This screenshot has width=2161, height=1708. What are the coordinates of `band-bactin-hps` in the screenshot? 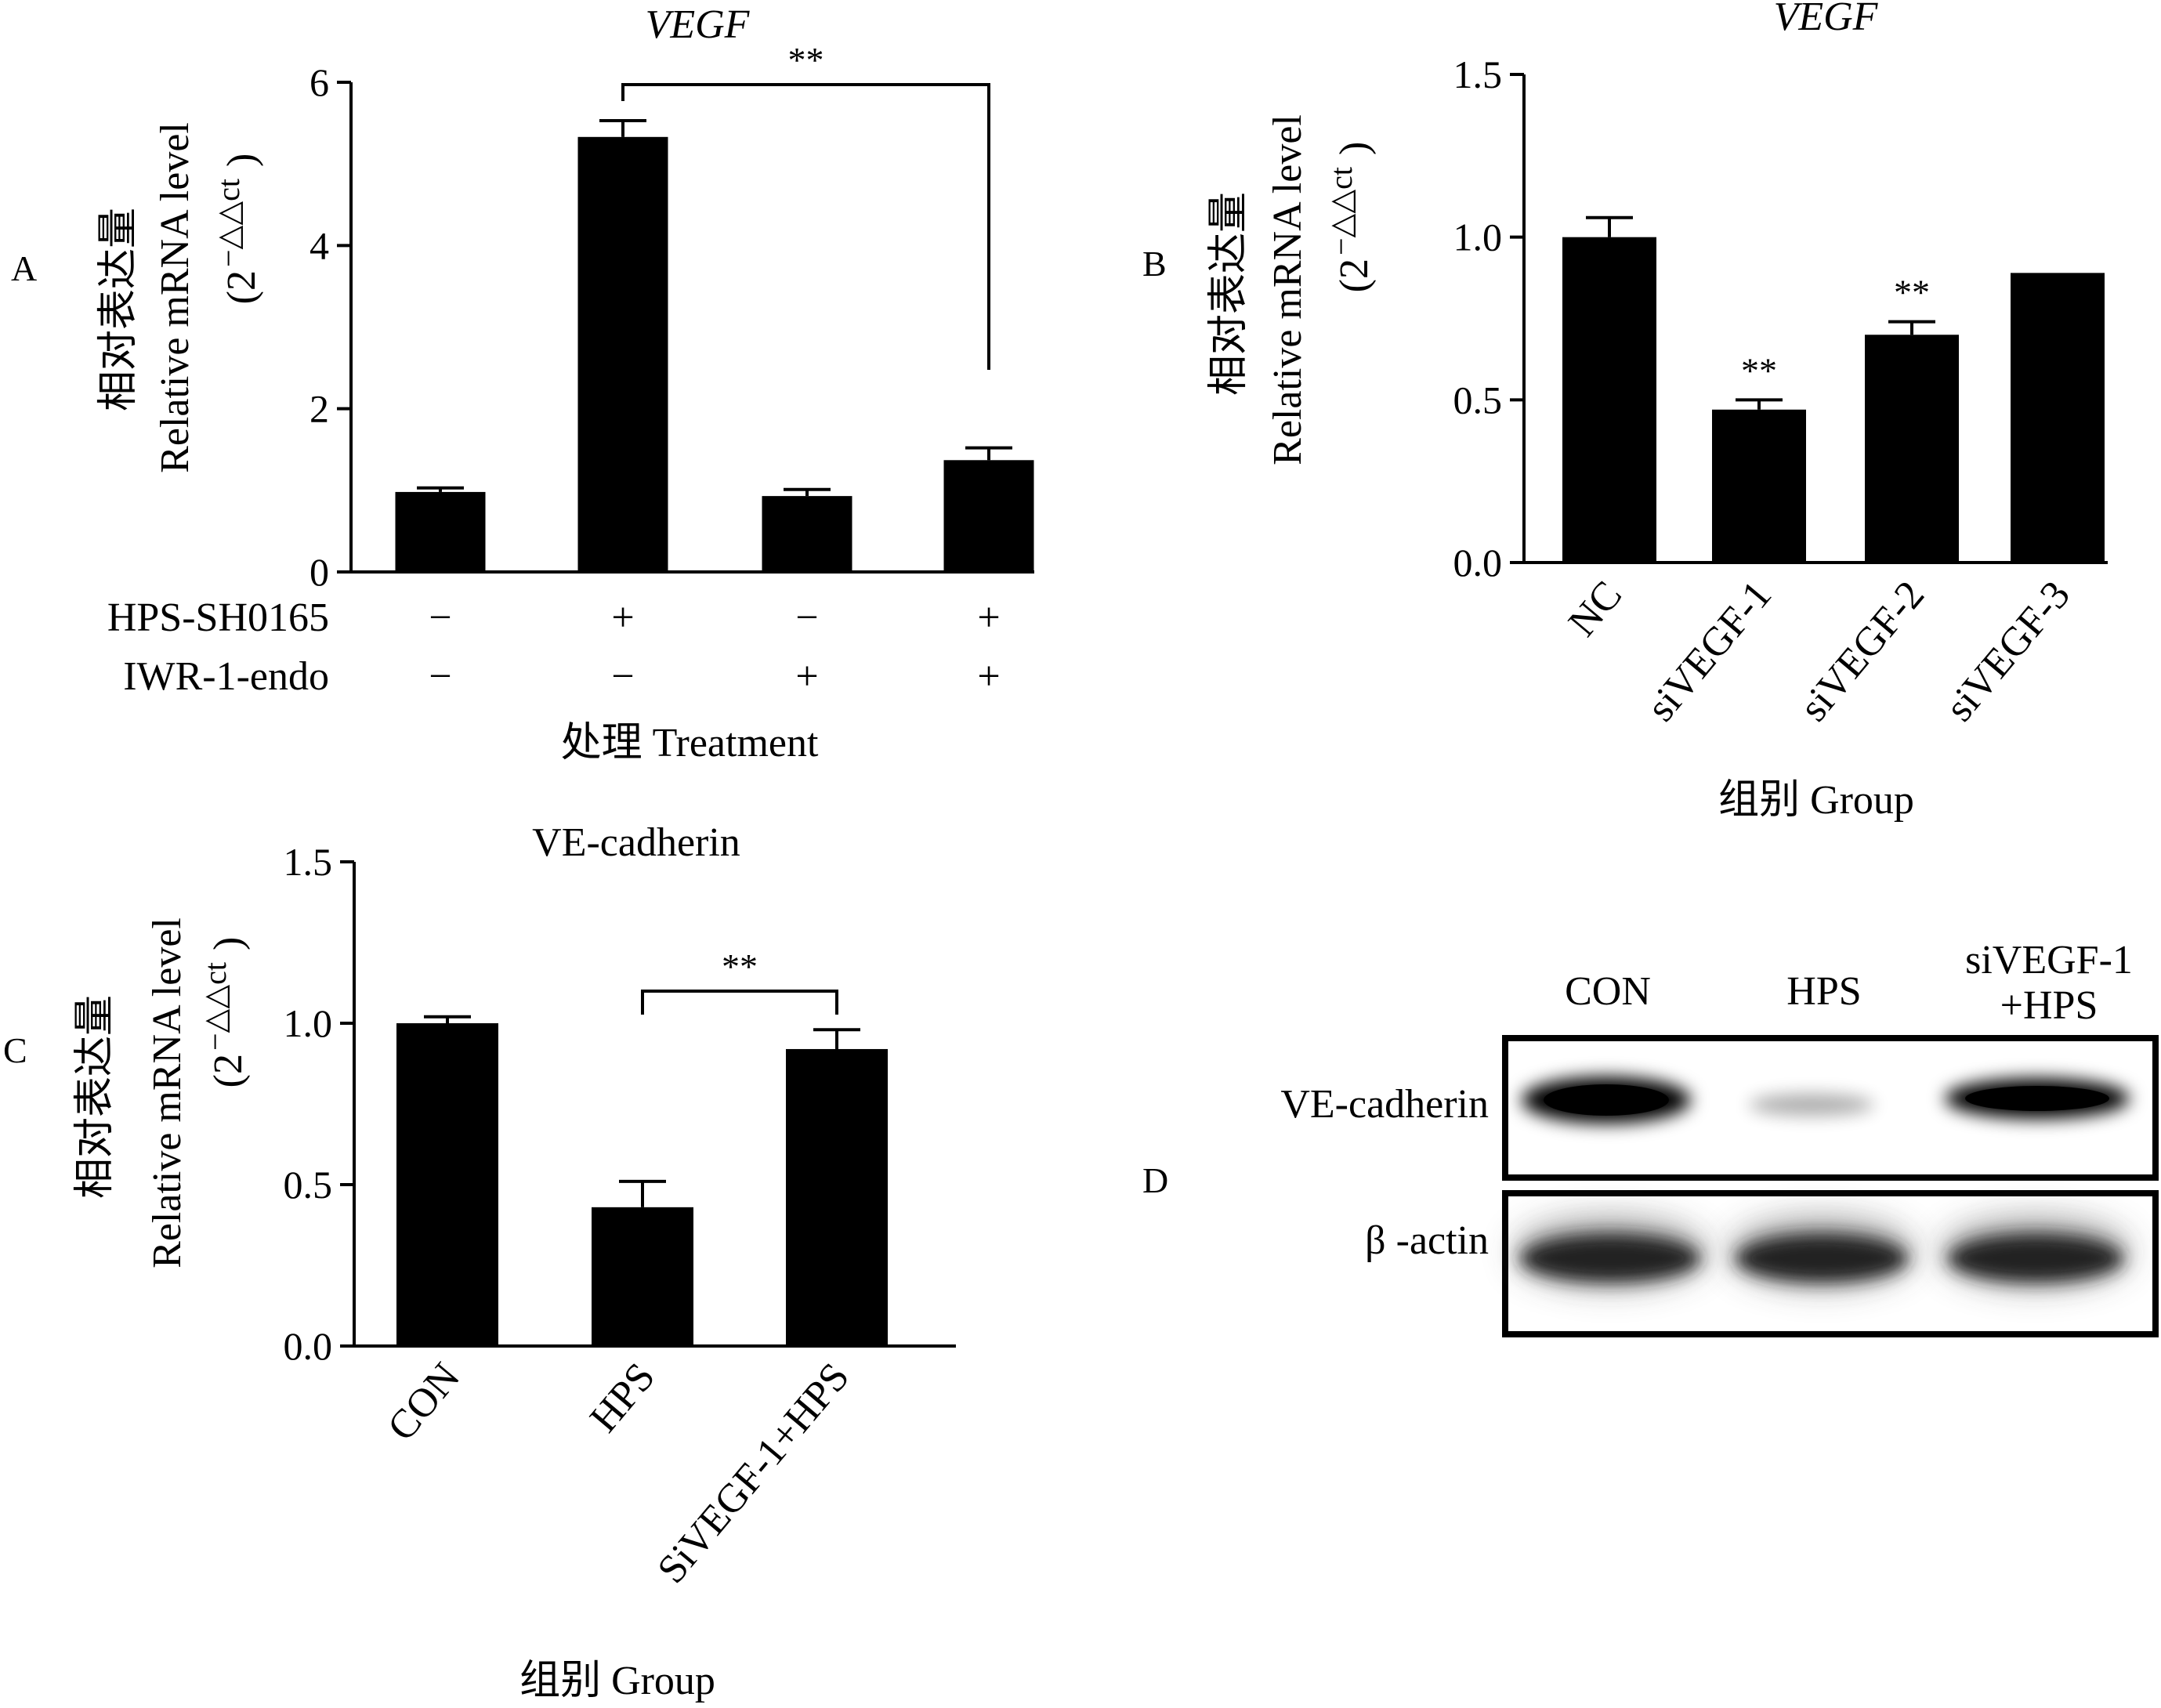 It's located at (1822, 1258).